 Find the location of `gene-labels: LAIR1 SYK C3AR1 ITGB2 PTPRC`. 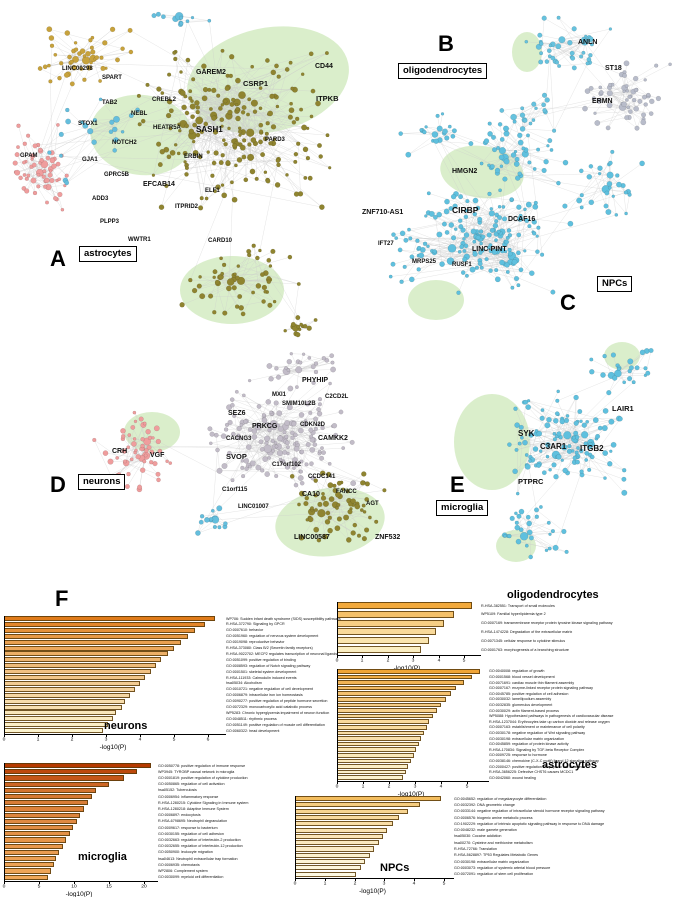

gene-labels: LAIR1 SYK C3AR1 ITGB2 PTPRC is located at coordinates (576, 445).